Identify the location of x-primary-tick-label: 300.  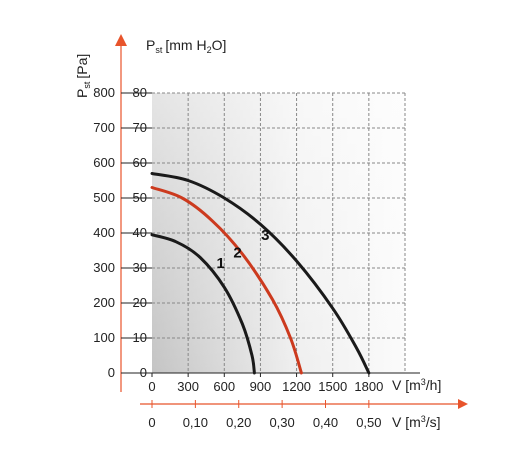
(188, 386).